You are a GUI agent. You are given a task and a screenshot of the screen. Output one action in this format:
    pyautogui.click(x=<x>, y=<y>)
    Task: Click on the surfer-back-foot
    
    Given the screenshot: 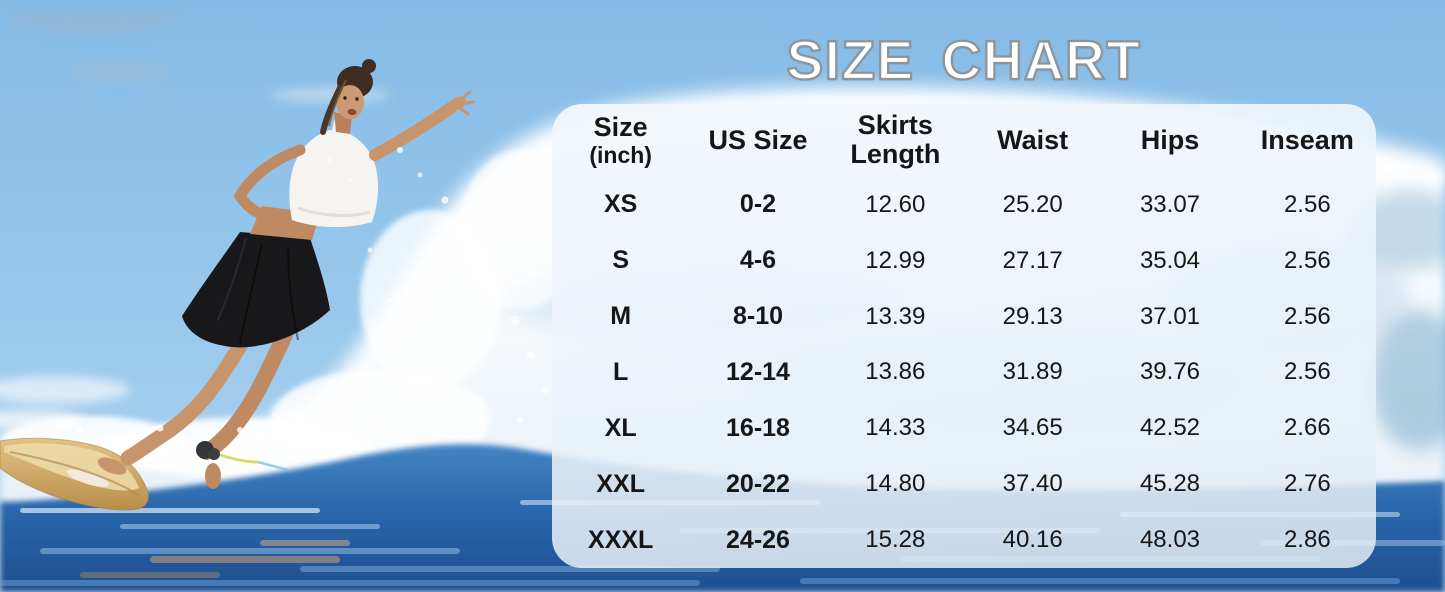 What is the action you would take?
    pyautogui.click(x=213, y=476)
    